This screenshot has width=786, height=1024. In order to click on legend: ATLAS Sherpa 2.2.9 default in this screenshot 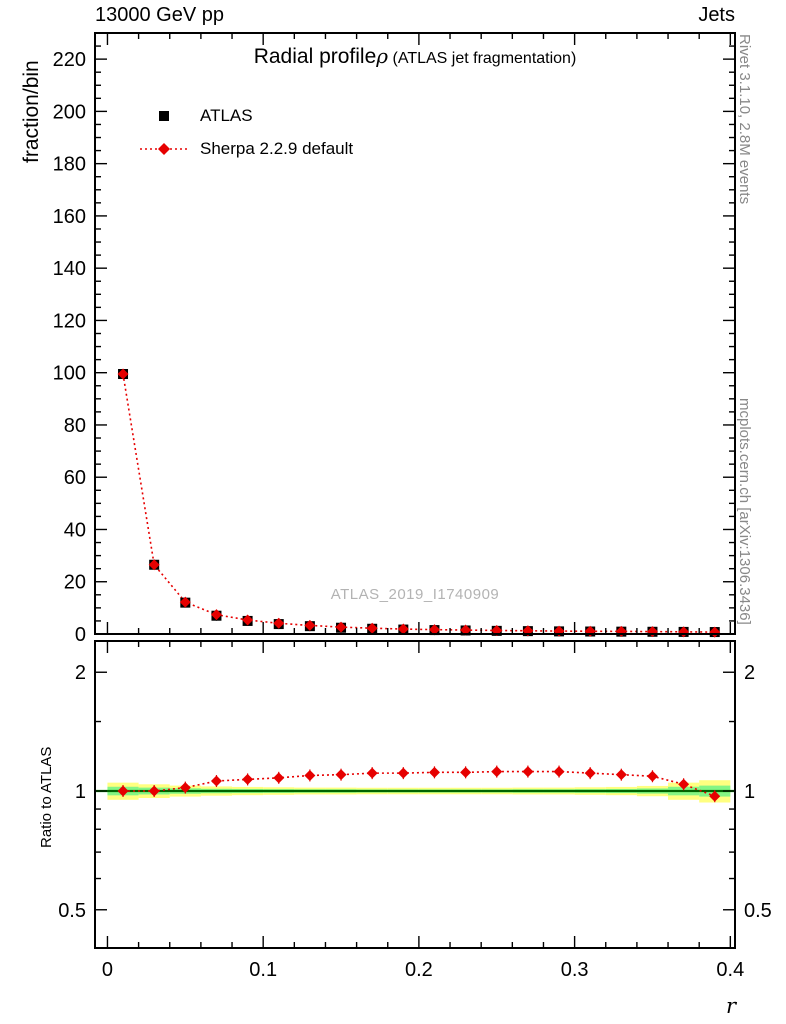, I will do `click(246, 132)`.